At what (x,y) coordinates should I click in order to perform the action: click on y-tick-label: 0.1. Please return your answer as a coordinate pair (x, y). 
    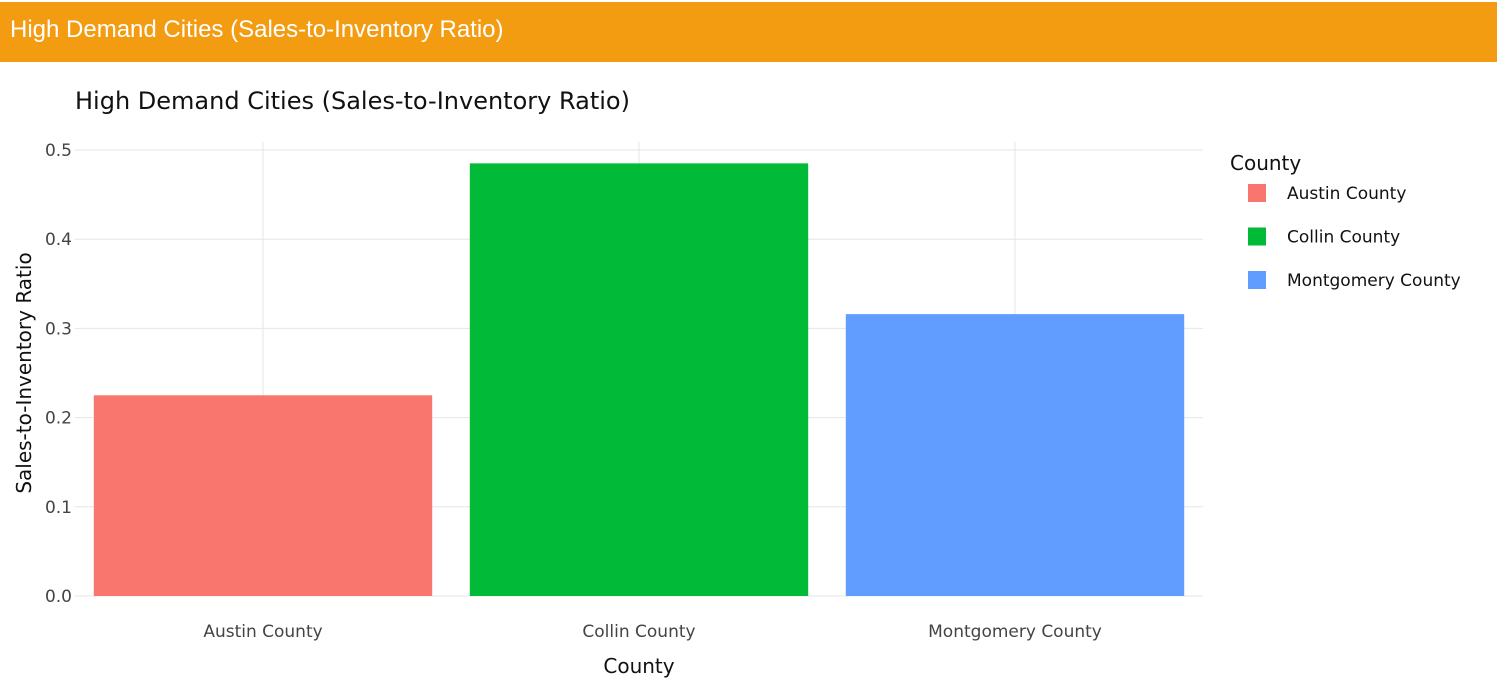
    Looking at the image, I should click on (58, 508).